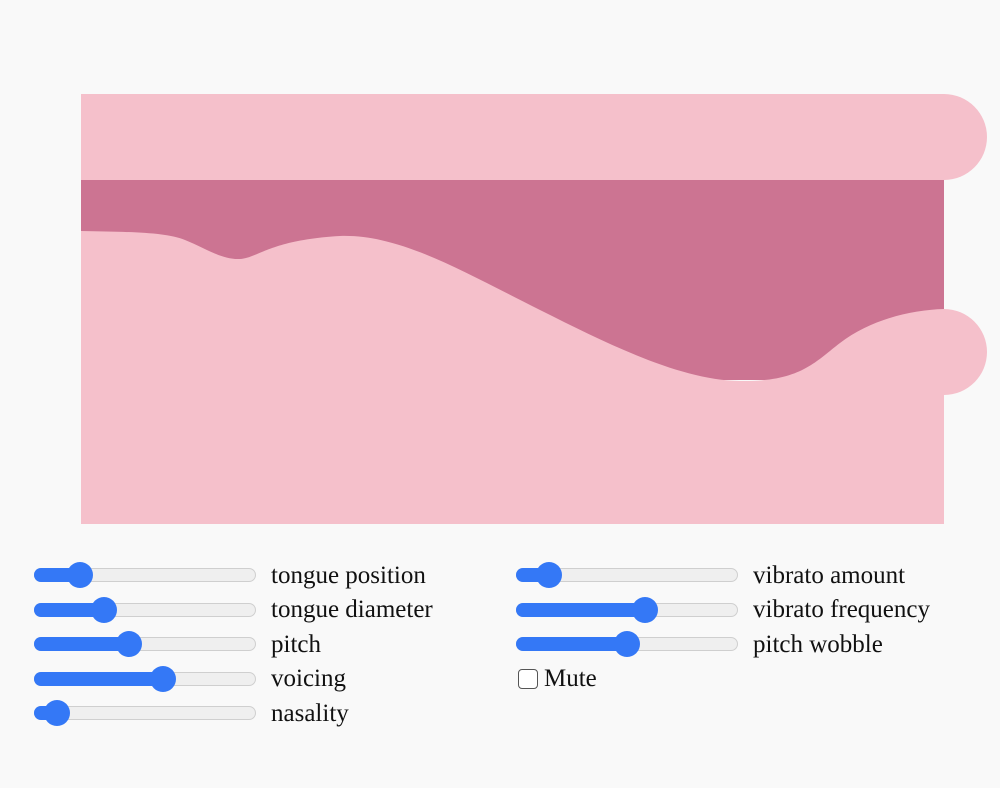 The height and width of the screenshot is (788, 1000). Describe the element at coordinates (818, 644) in the screenshot. I see `pitch-wobble-label: pitch wobble` at that location.